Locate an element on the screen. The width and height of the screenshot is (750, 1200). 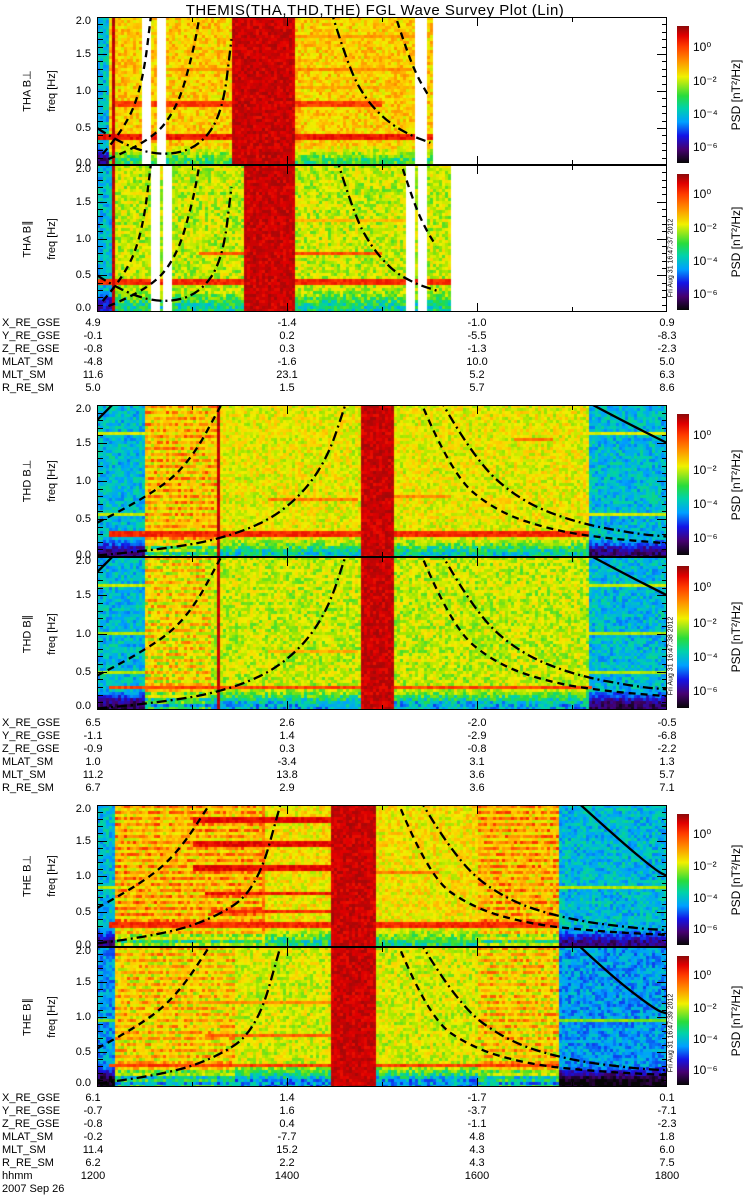
colorbar-axis-label-the-bperp: PSD [nT²/Hz] is located at coordinates (736, 879).